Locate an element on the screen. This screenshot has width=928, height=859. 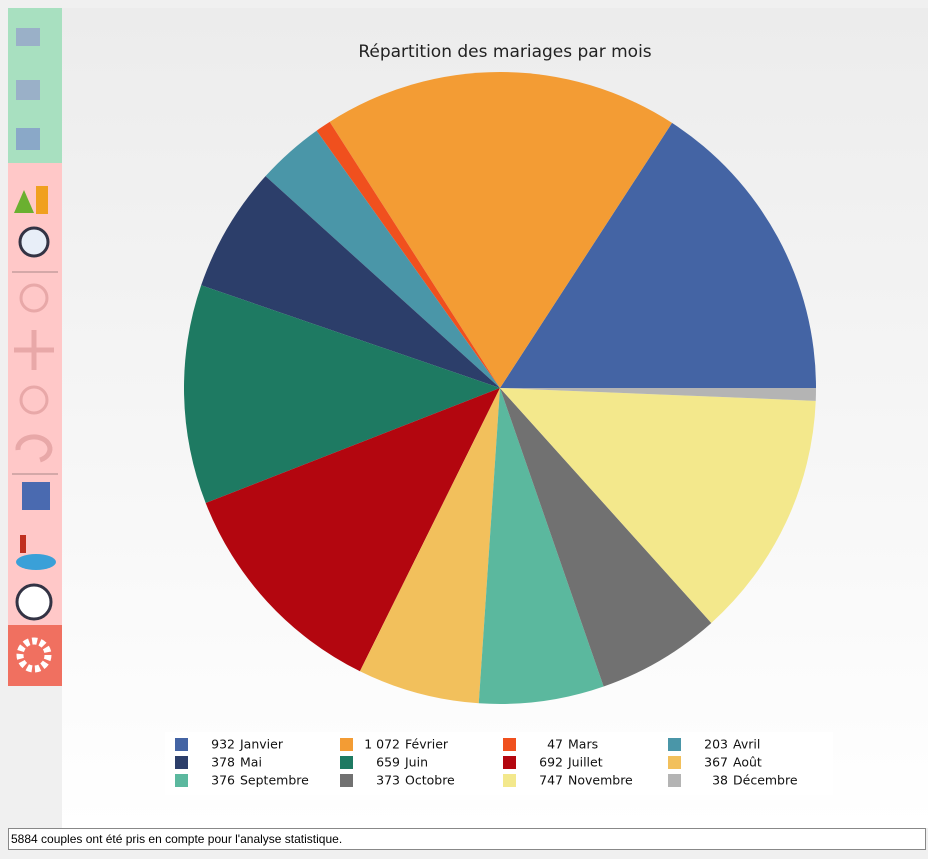
legend-value: 659 is located at coordinates (388, 762).